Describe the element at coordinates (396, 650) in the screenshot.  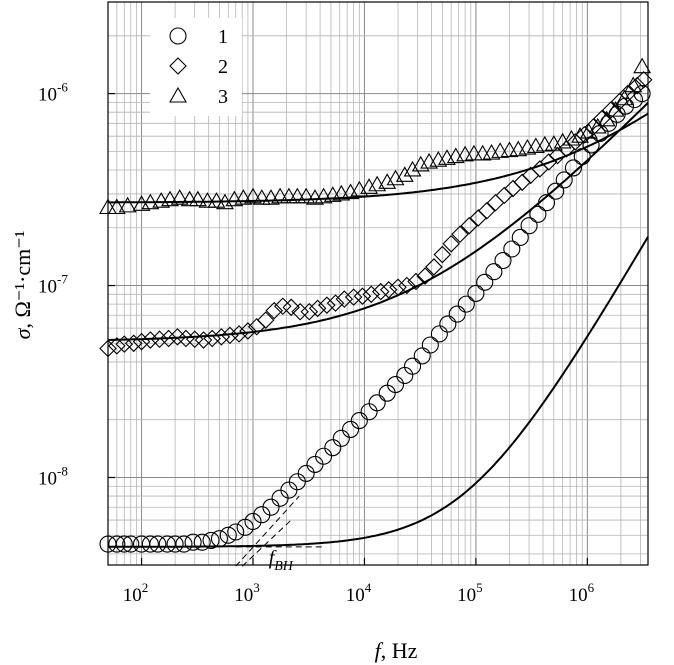
I see `x-axis-label: f, Hz` at that location.